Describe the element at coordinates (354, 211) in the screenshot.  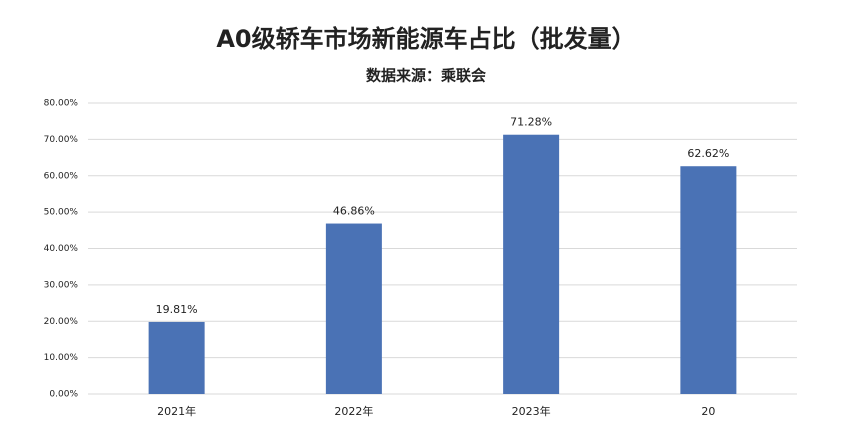
I see `value-label: 46.86%` at that location.